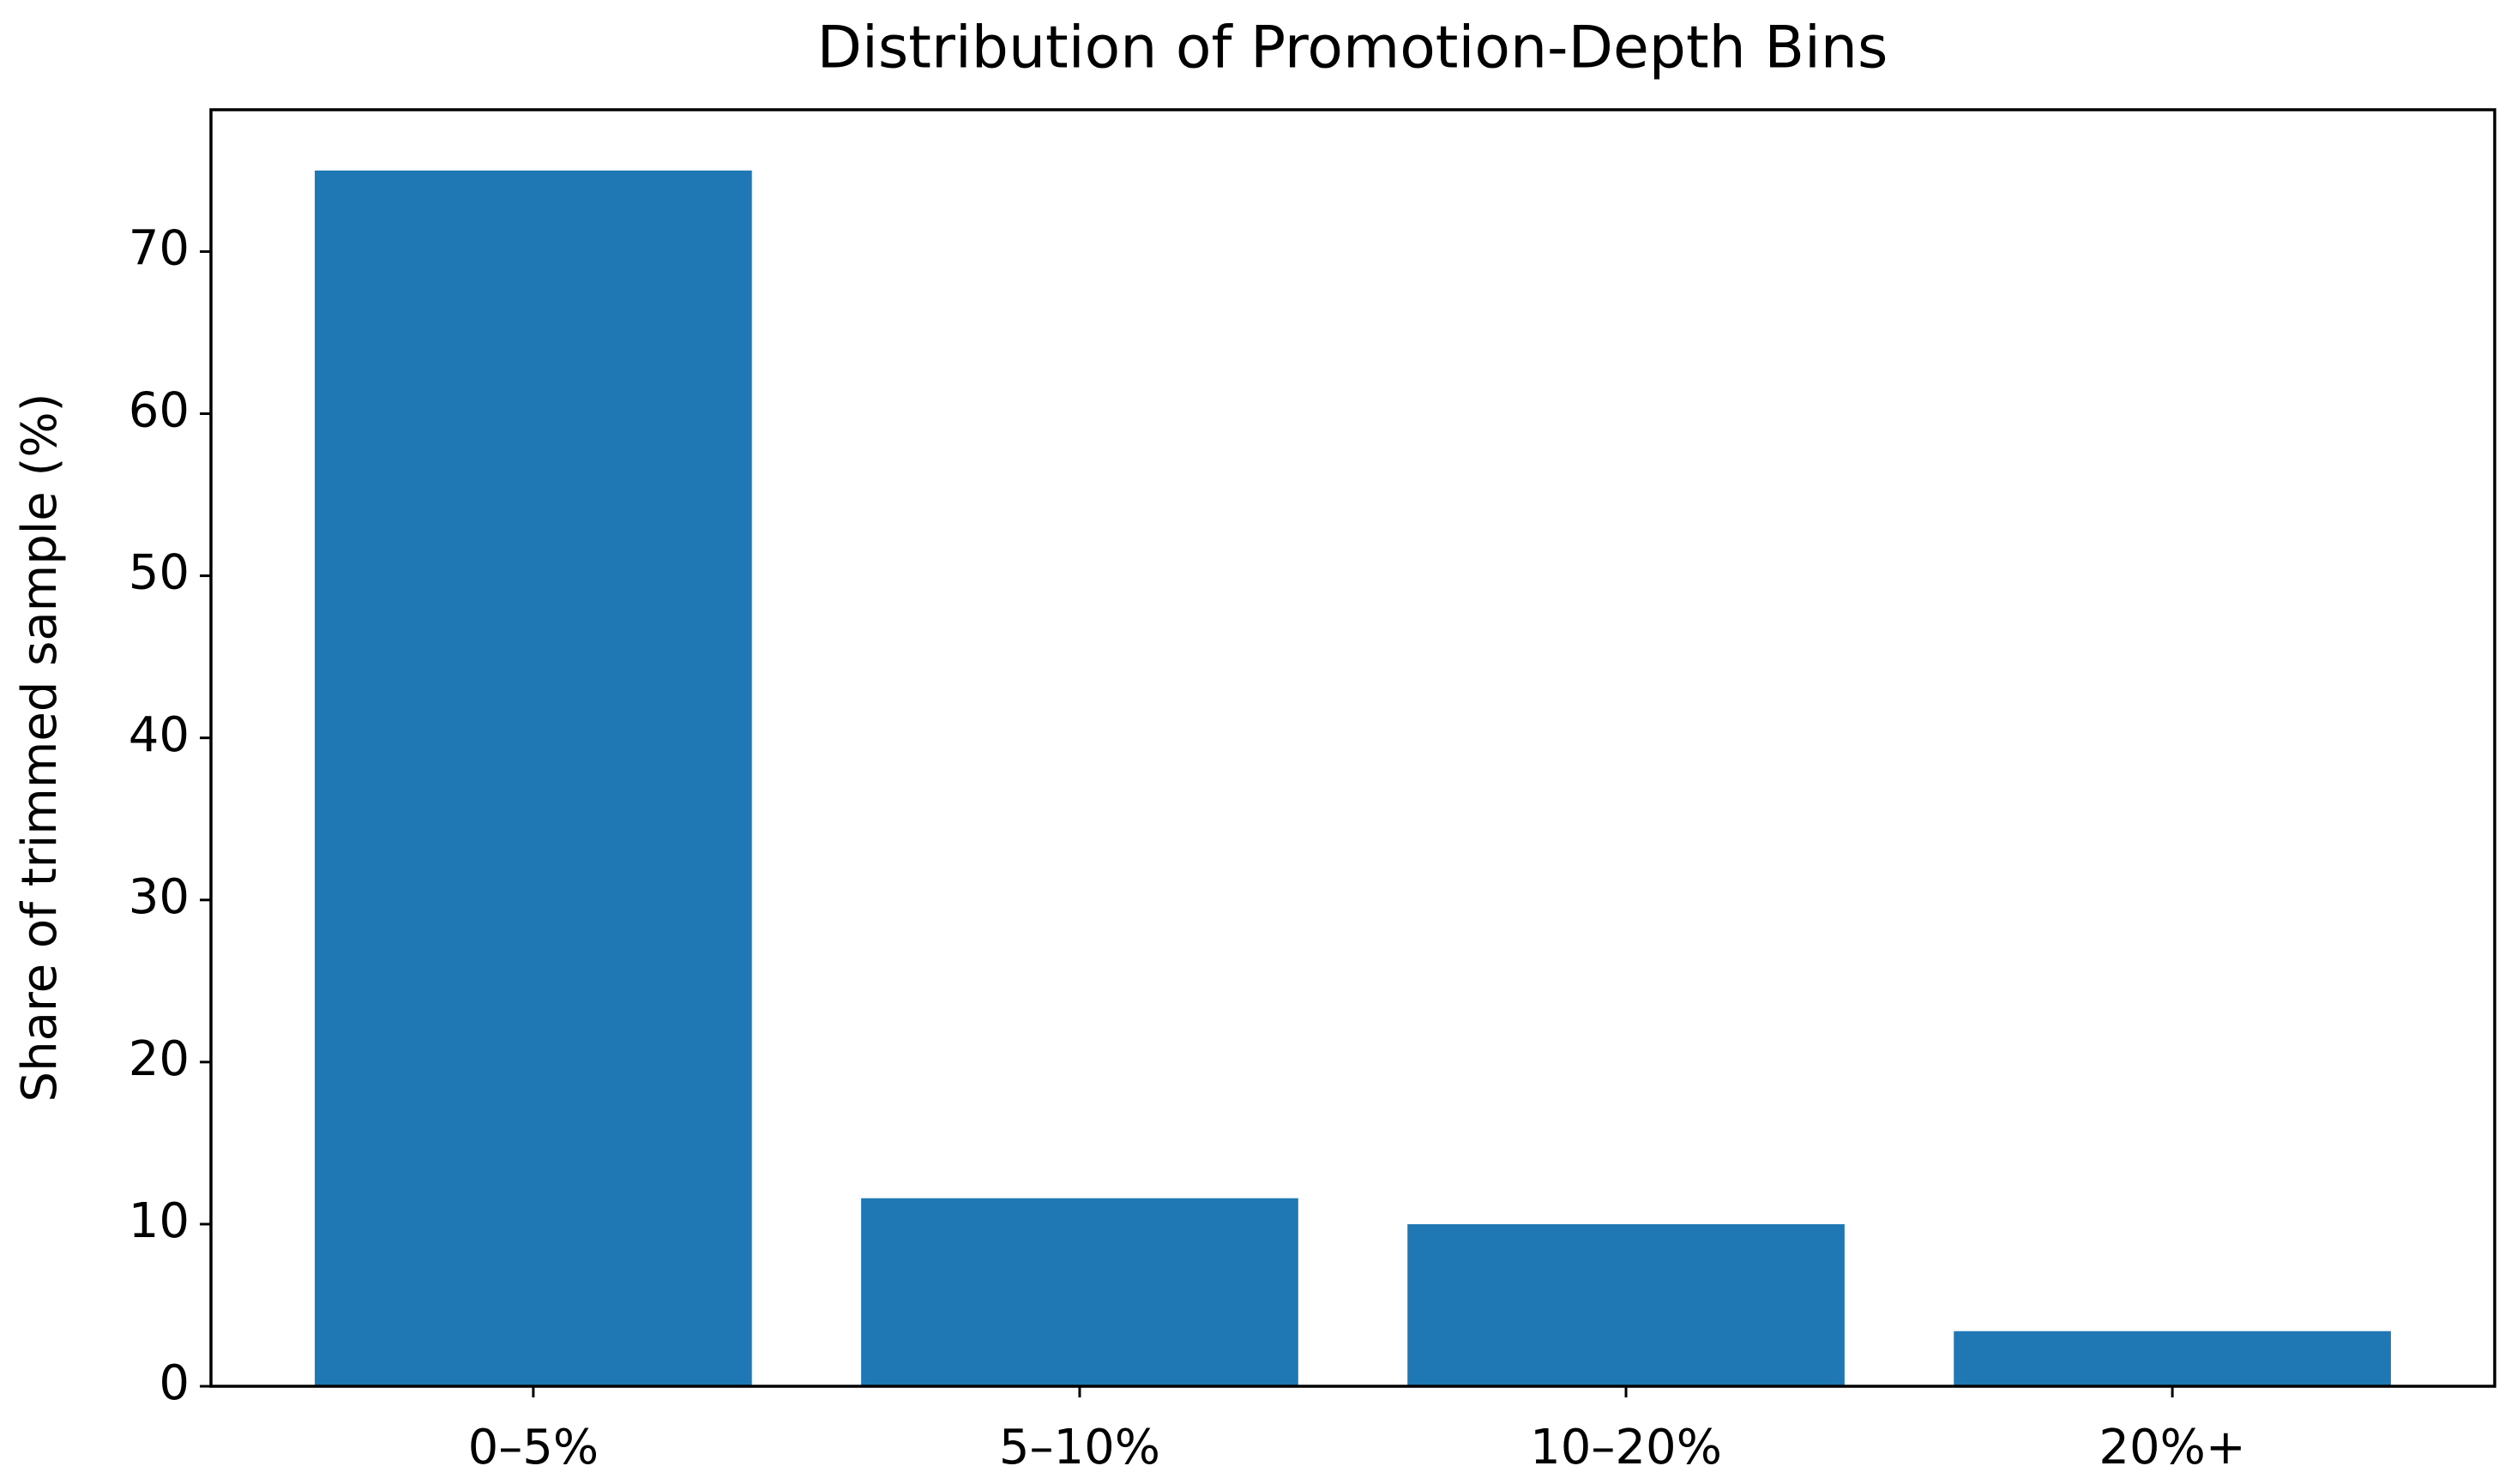  What do you see at coordinates (2172, 1447) in the screenshot?
I see `x-tick-label: 20%+` at bounding box center [2172, 1447].